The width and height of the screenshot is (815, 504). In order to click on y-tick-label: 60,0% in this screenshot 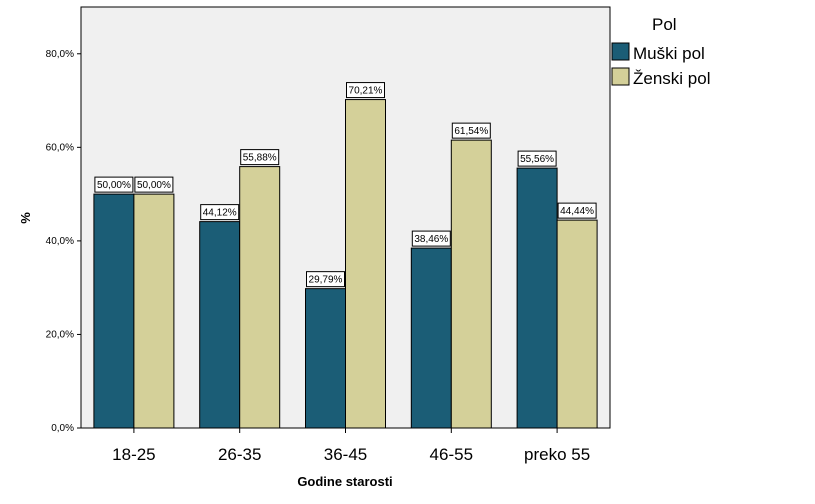, I will do `click(60, 147)`.